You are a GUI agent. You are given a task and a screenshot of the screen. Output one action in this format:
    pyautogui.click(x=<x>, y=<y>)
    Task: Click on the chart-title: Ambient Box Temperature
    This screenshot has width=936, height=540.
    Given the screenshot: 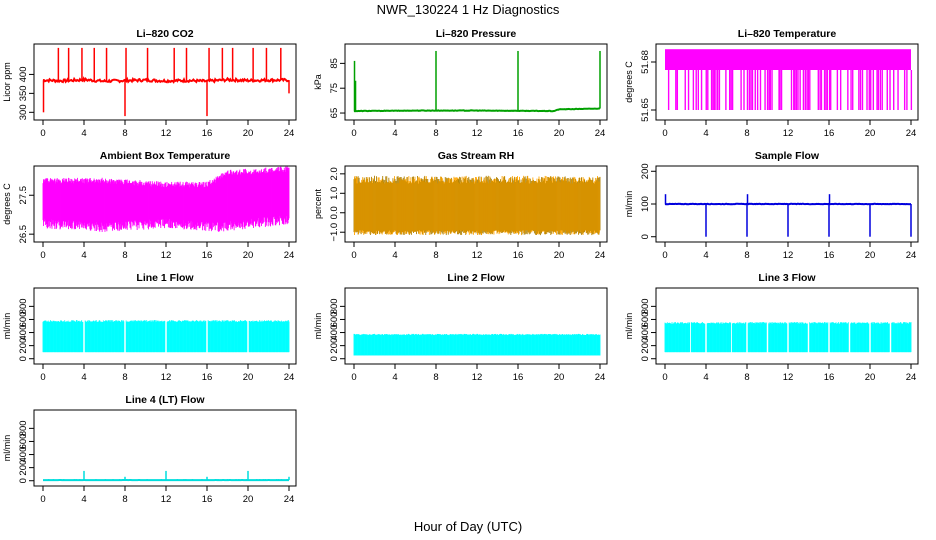 What is the action you would take?
    pyautogui.click(x=165, y=156)
    